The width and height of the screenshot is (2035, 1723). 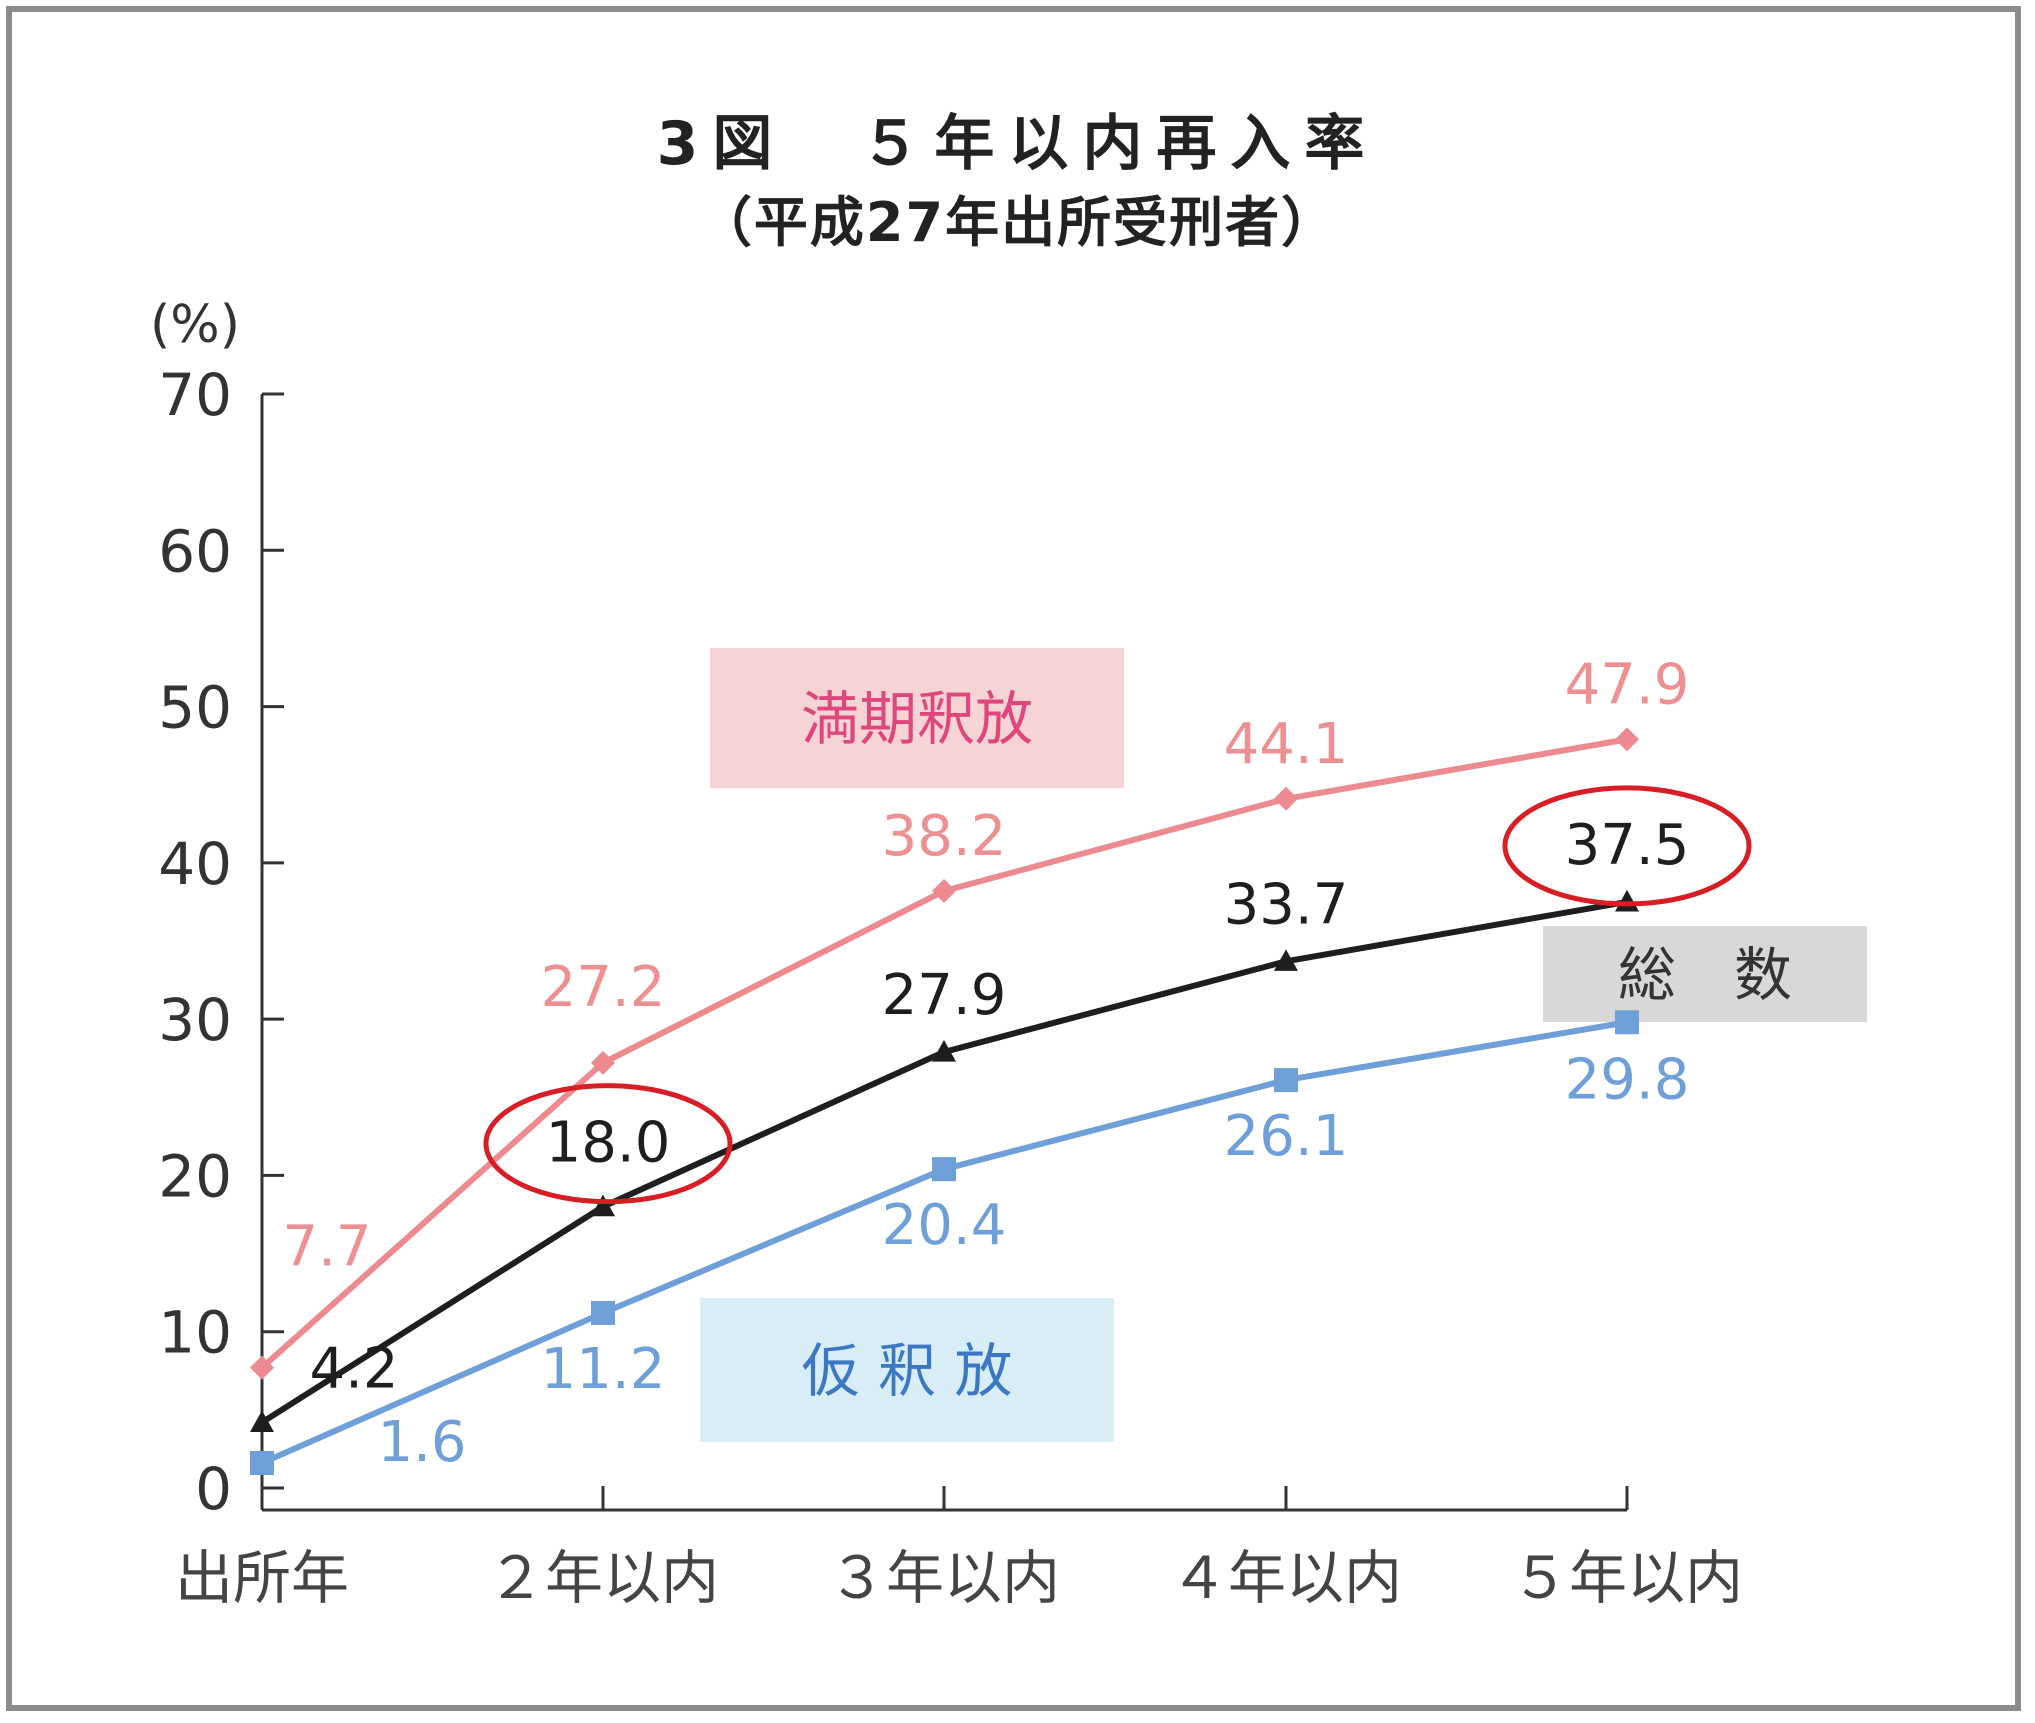 I want to click on data-label: 18.0, so click(x=608, y=1143).